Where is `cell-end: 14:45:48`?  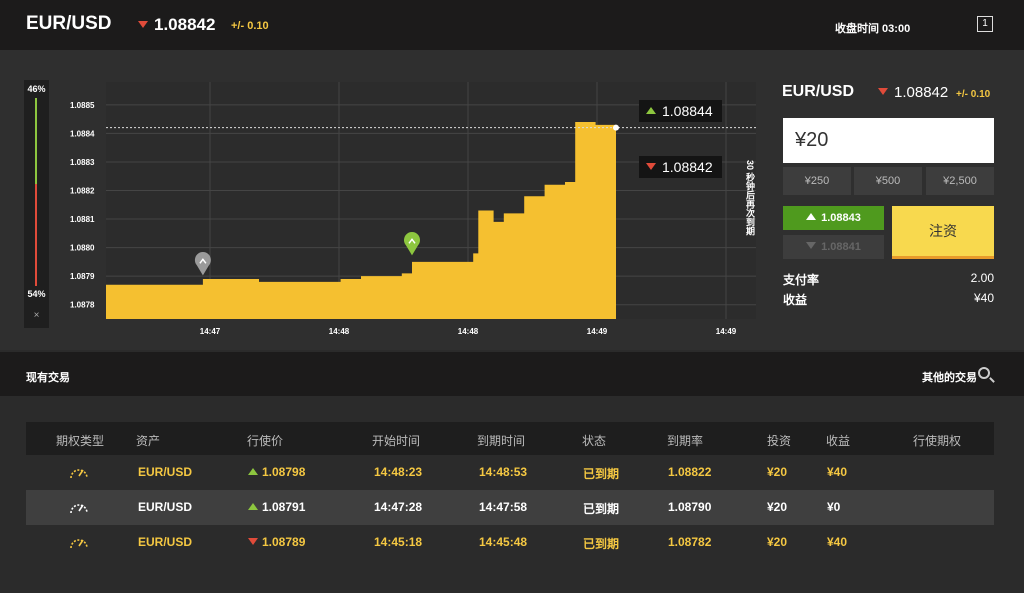 cell-end: 14:45:48 is located at coordinates (503, 542).